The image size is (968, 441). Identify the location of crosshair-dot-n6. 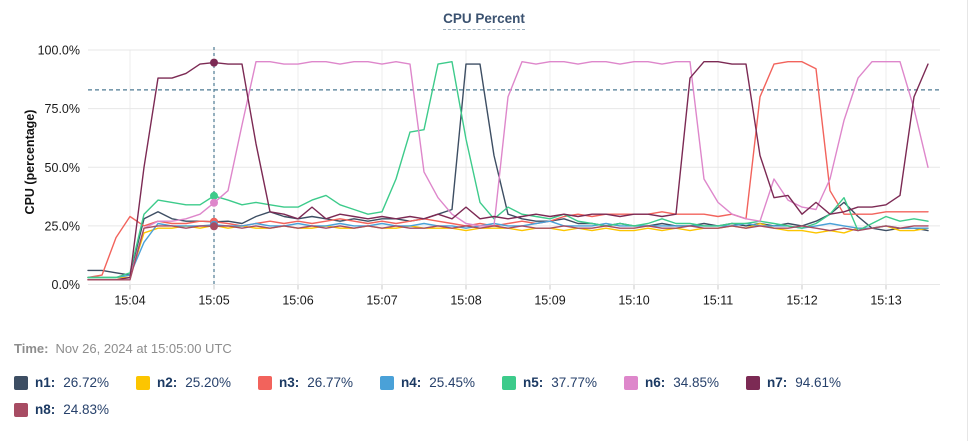
(214, 202).